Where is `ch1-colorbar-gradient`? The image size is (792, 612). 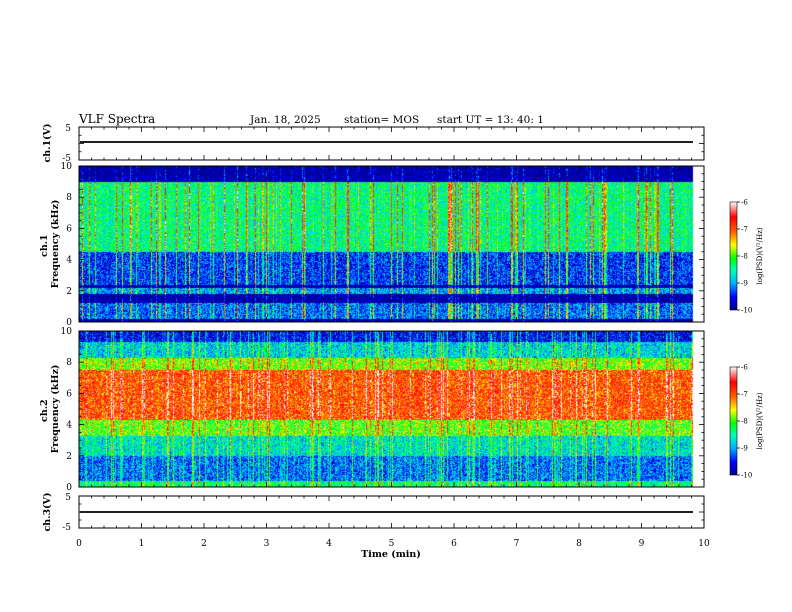 ch1-colorbar-gradient is located at coordinates (733, 256).